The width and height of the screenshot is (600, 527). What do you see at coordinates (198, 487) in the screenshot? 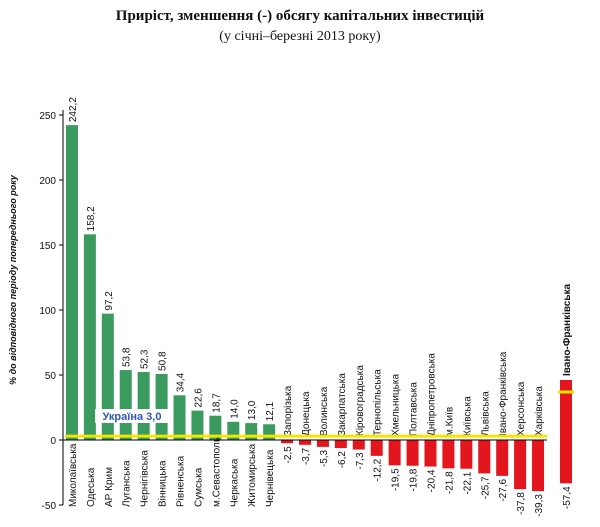
I see `category-label: Сумська` at bounding box center [198, 487].